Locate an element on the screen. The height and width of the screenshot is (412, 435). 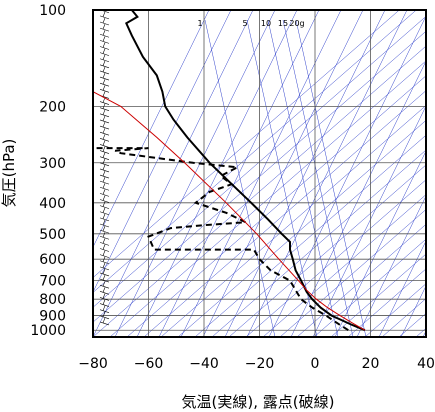
mixing-ratio-labels: 1 5 10 15 20g is located at coordinates (250, 23).